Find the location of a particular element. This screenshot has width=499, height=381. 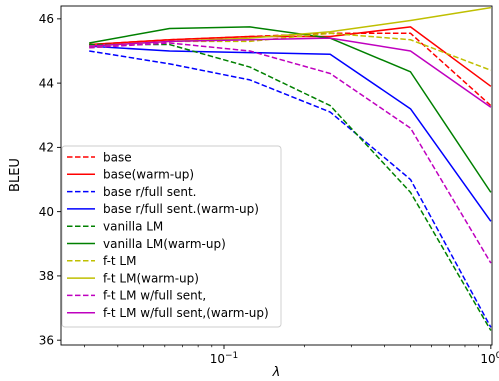

legend-label-4: vanilla LM is located at coordinates (133, 227).